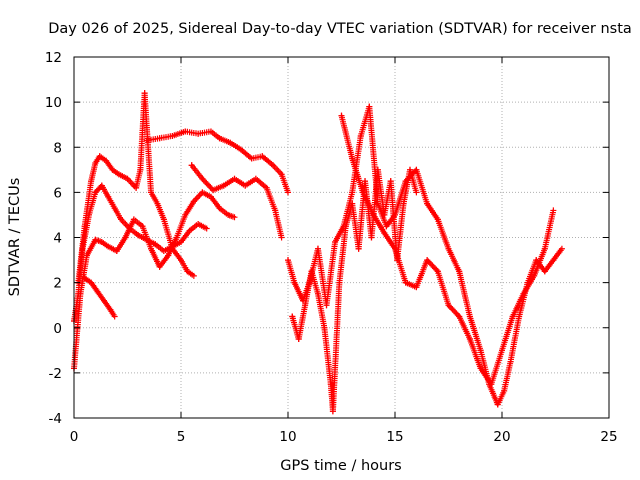 Image resolution: width=640 pixels, height=480 pixels. I want to click on x-tick-label: 20, so click(501, 437).